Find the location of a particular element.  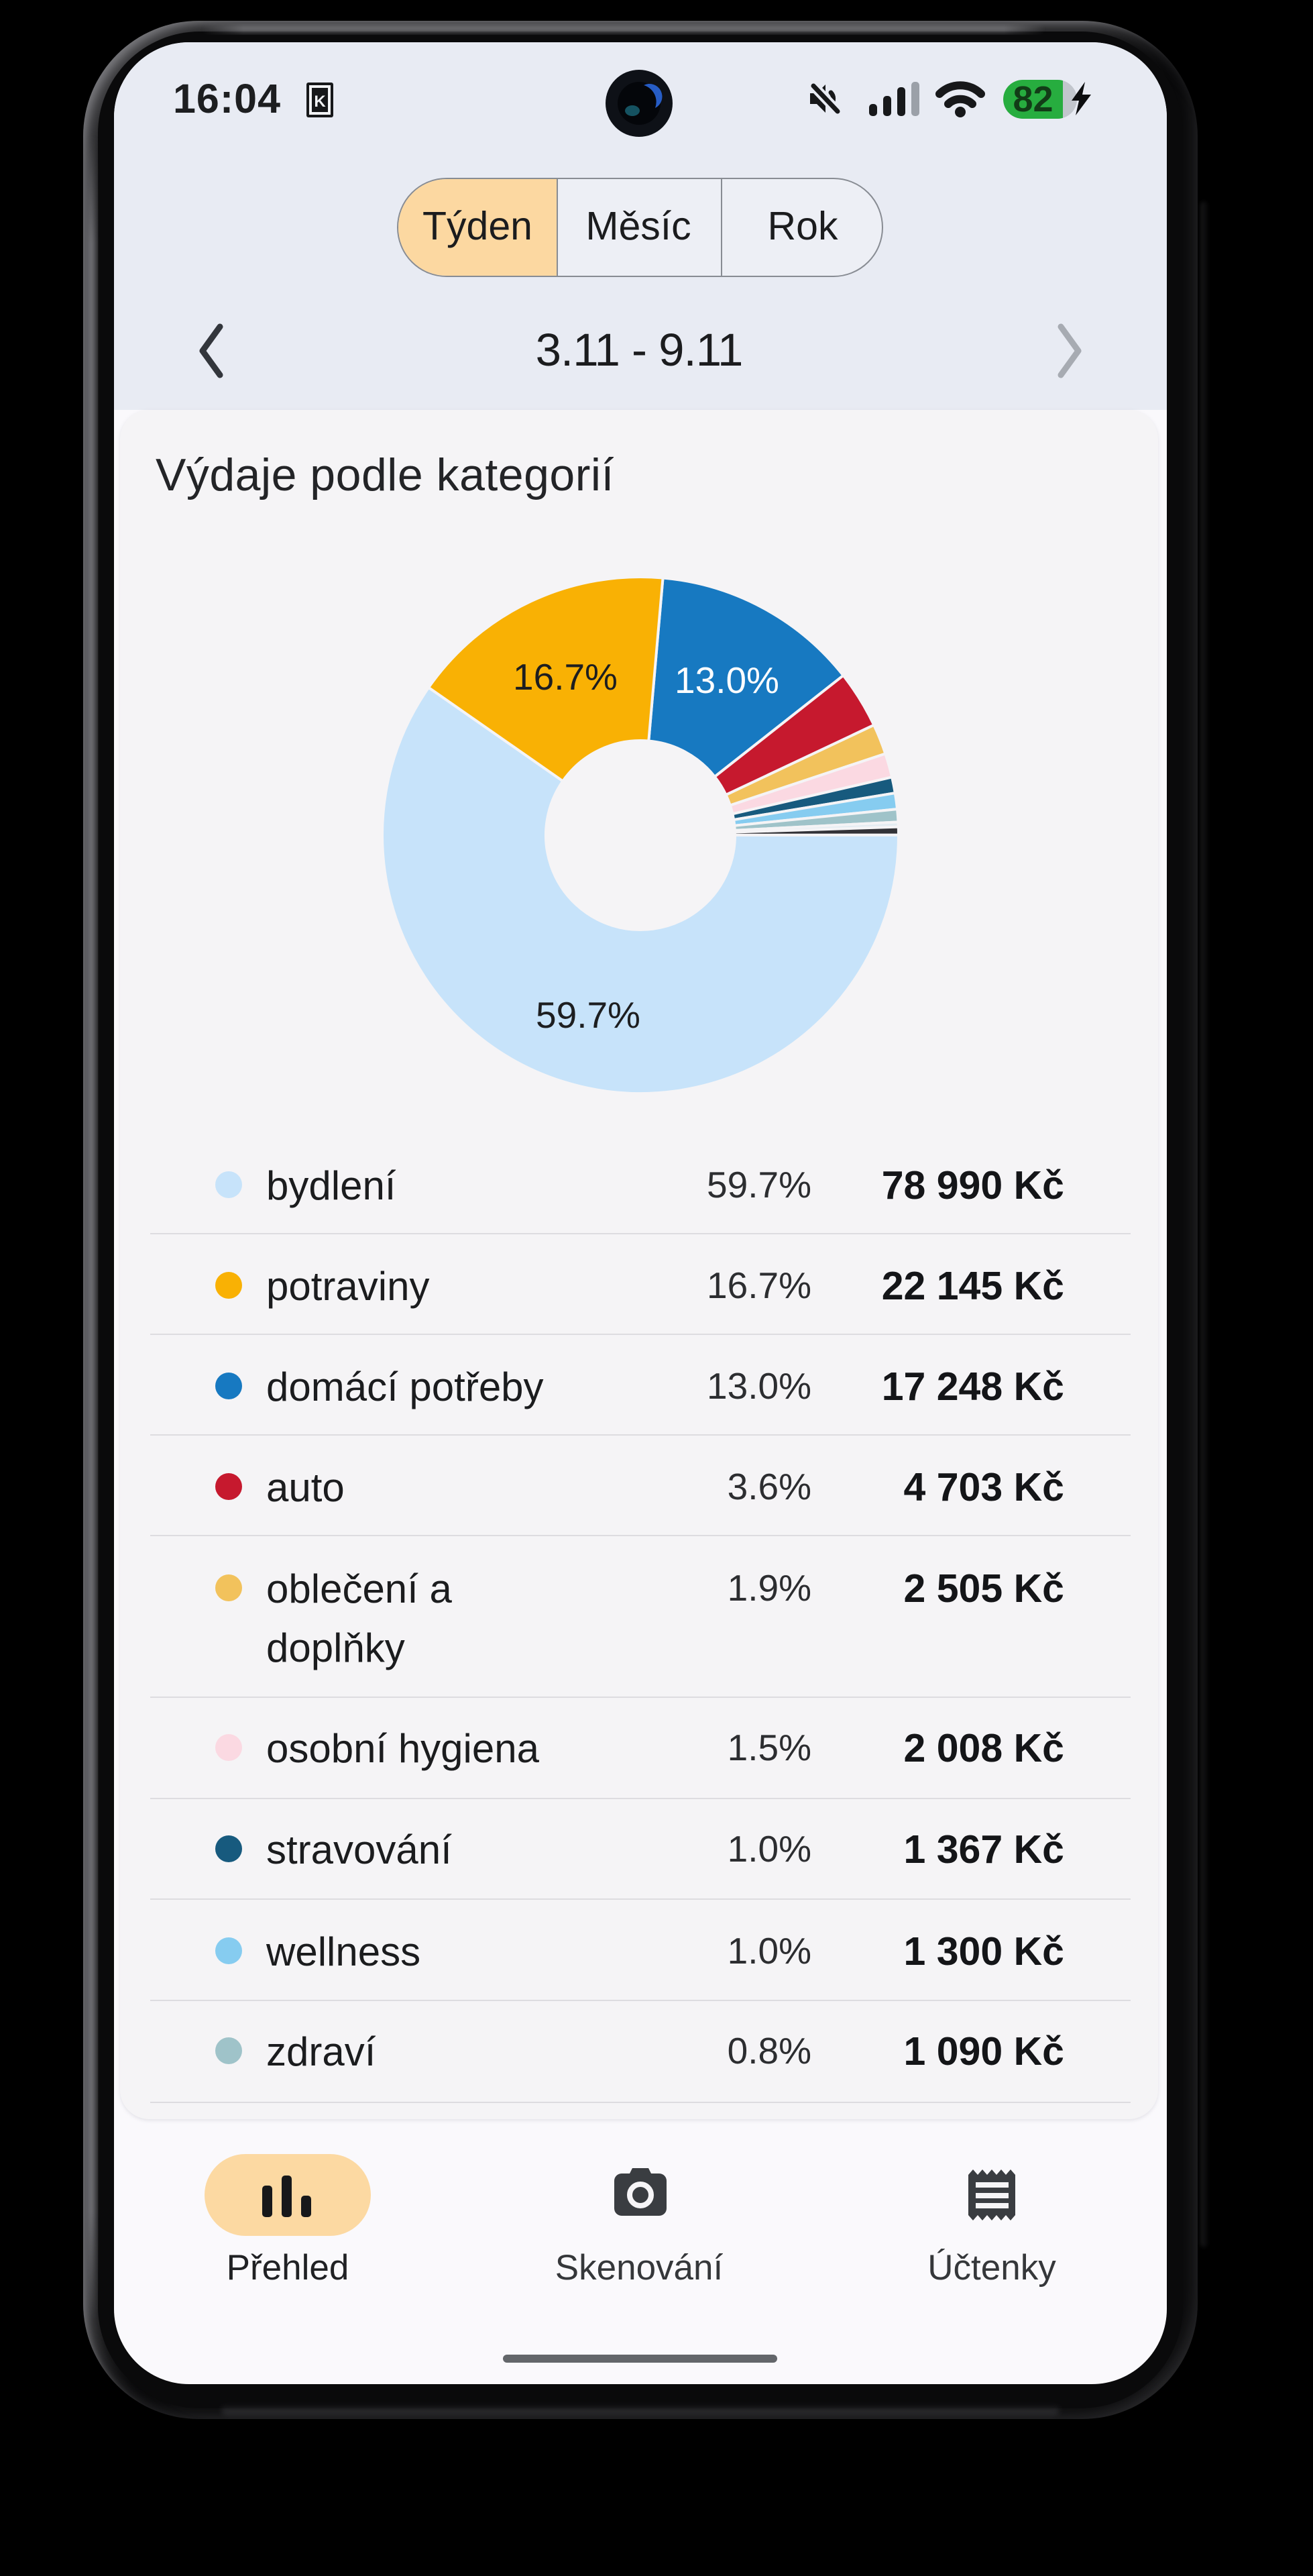

svg-text: 13.0% is located at coordinates (727, 680).